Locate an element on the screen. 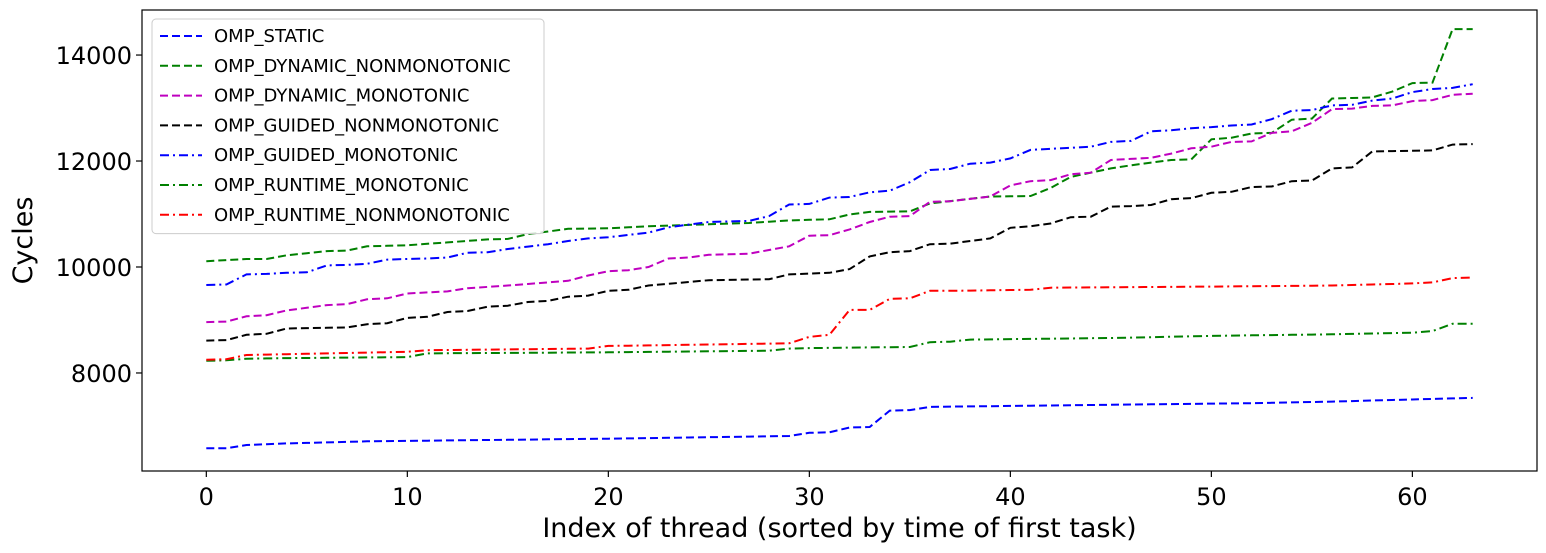 This screenshot has height=553, width=1546. legend-label: OMP_RUNTIME_MONOTONIC is located at coordinates (341, 185).